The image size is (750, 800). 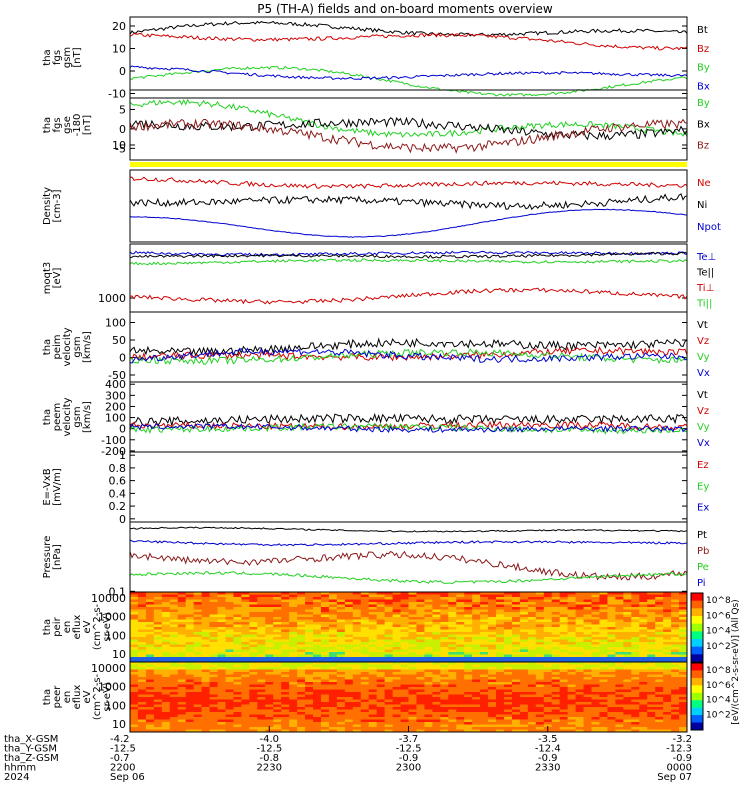 What do you see at coordinates (57, 57) in the screenshot?
I see `ylabel-text: fgs` at bounding box center [57, 57].